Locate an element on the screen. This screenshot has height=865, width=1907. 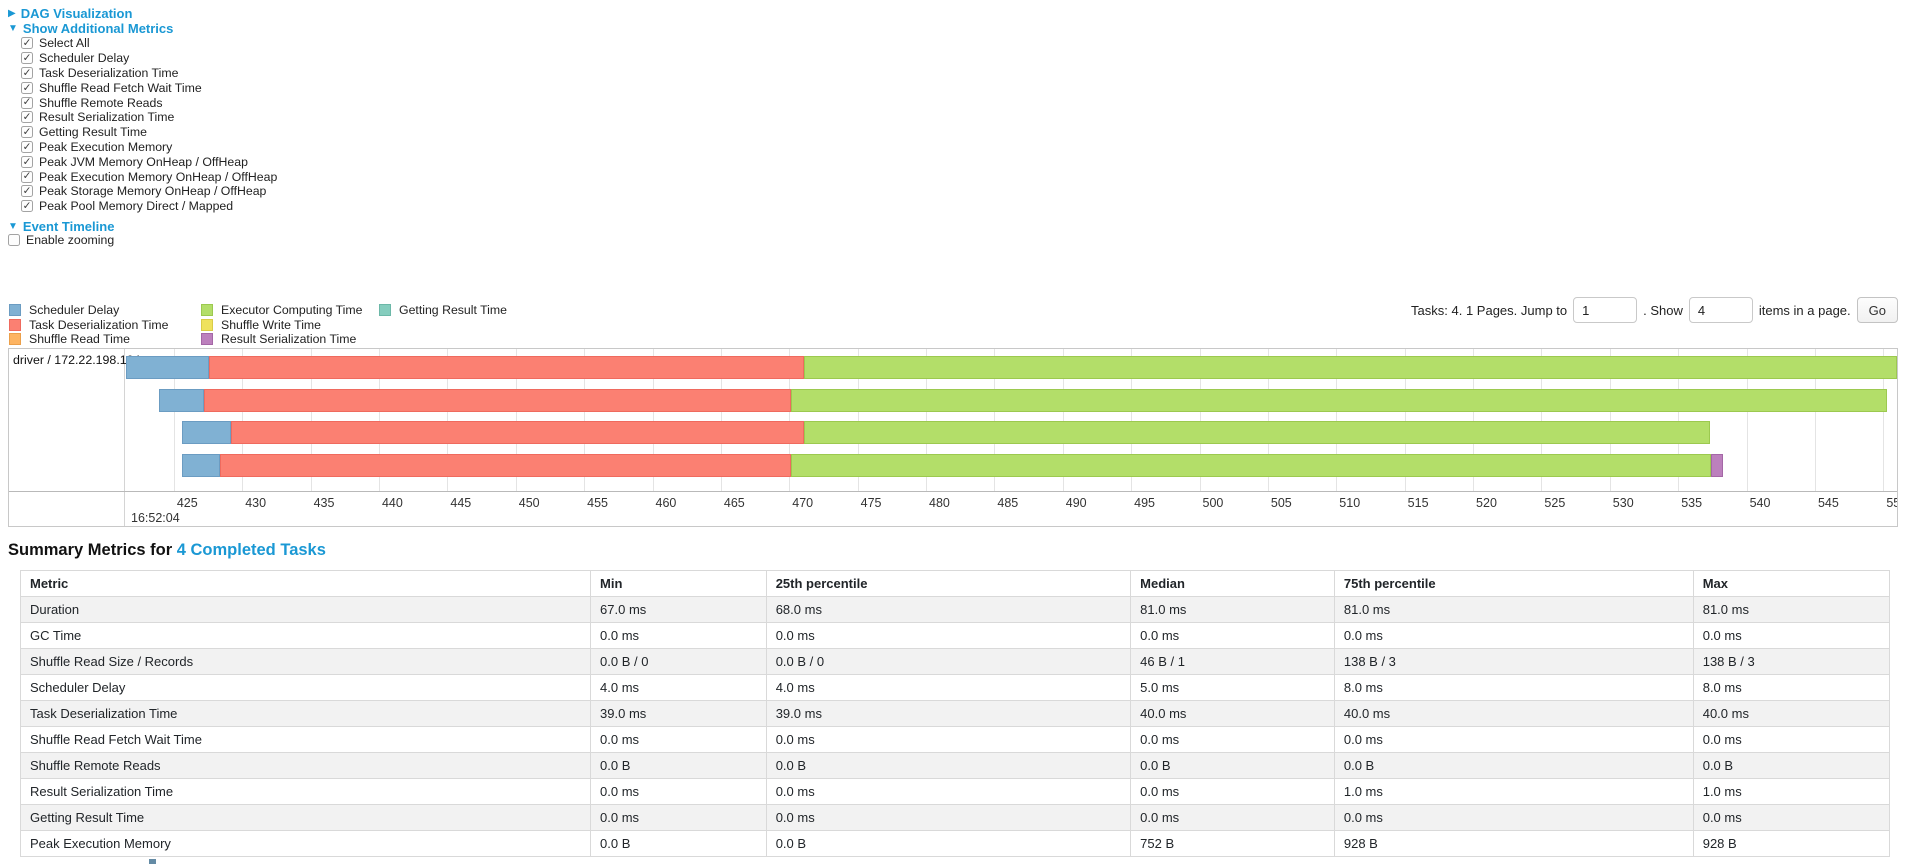
axis-tick-label: 515 is located at coordinates (1418, 503).